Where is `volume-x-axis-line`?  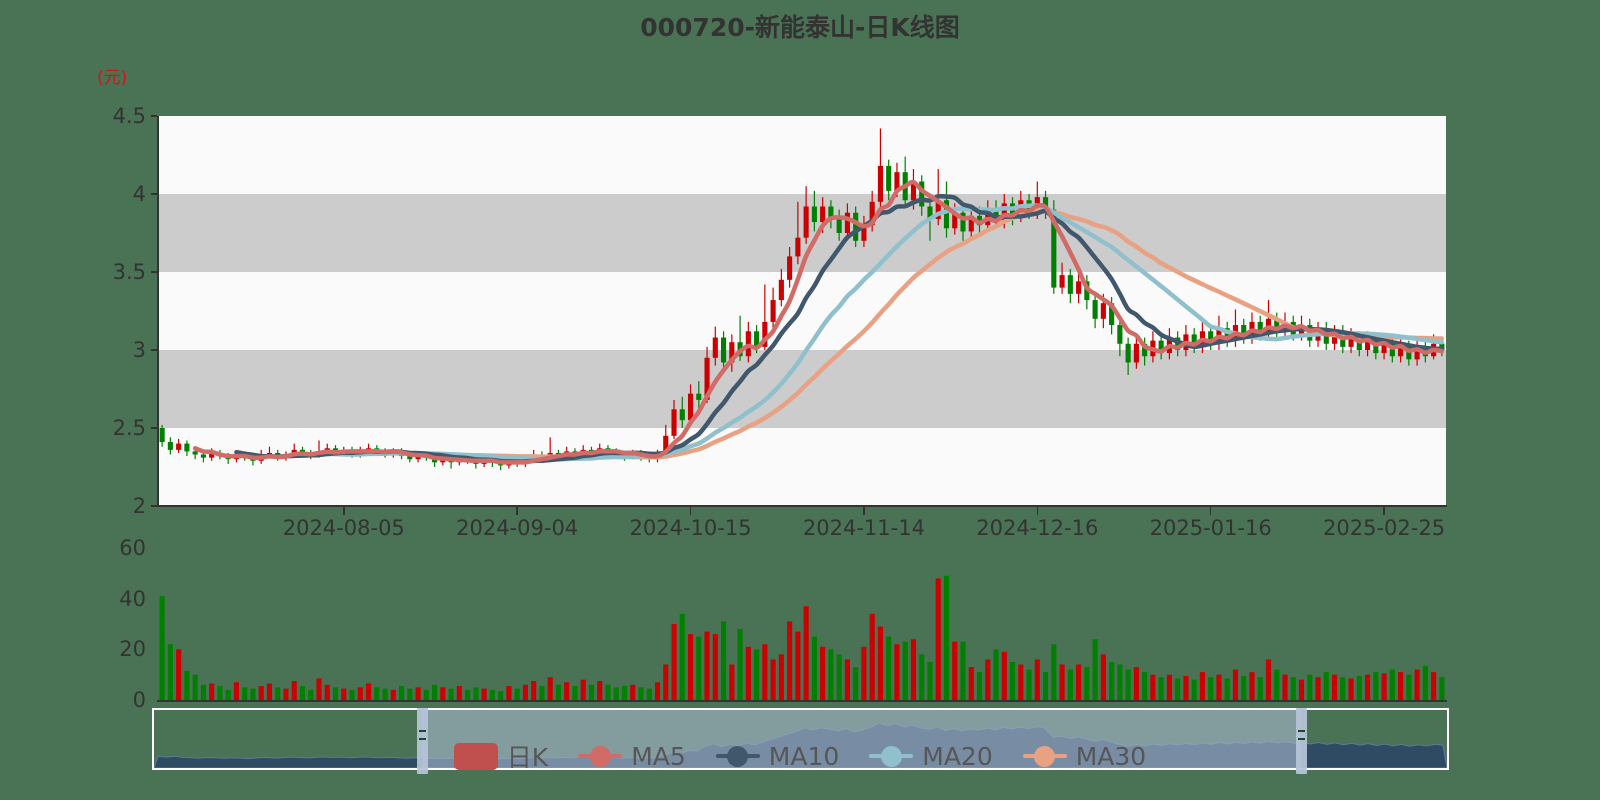
volume-x-axis-line is located at coordinates (802, 701).